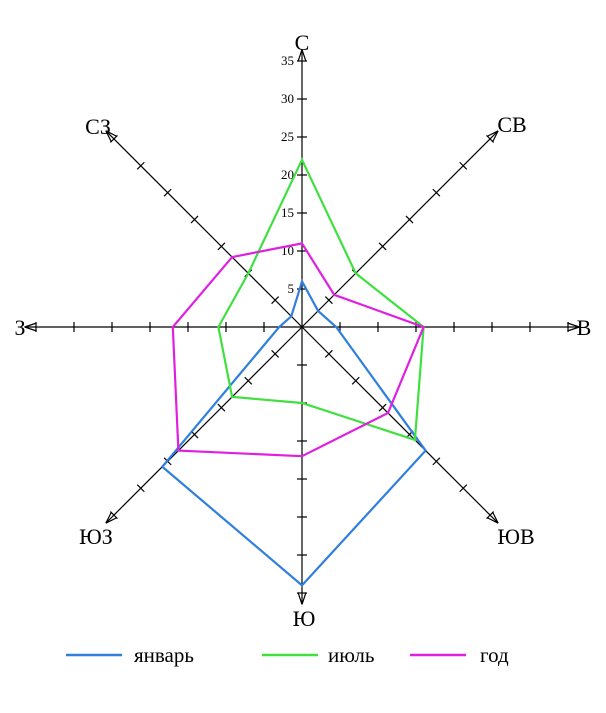 The width and height of the screenshot is (606, 713). Describe the element at coordinates (287, 98) in the screenshot. I see `tick-label: 30` at that location.